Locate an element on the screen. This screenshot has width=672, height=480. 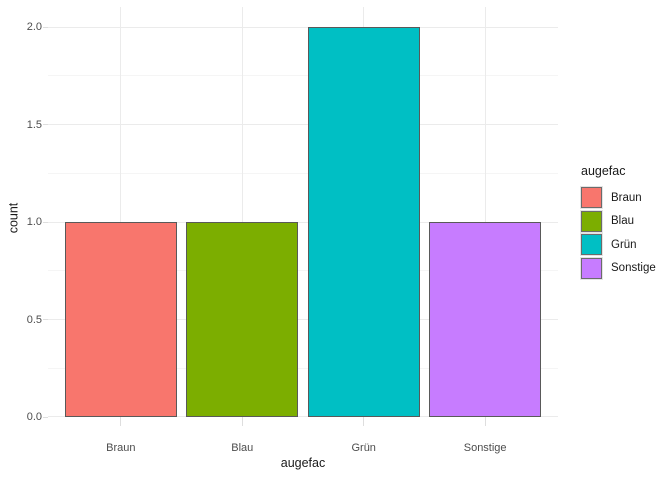
legend-swatch-braun is located at coordinates (591, 197).